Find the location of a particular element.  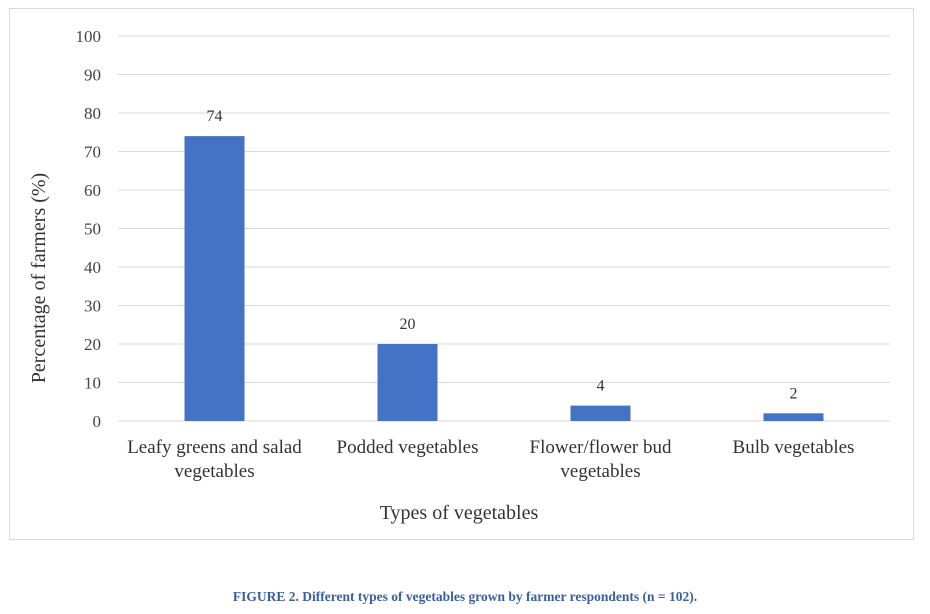

data-label: 20 is located at coordinates (408, 324).